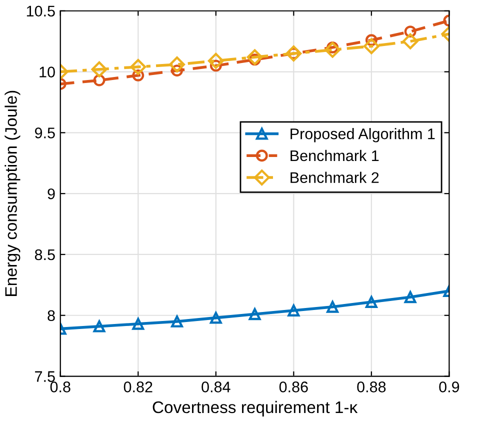 This screenshot has width=483, height=435. Describe the element at coordinates (51, 194) in the screenshot. I see `y-tick-label: 9` at that location.